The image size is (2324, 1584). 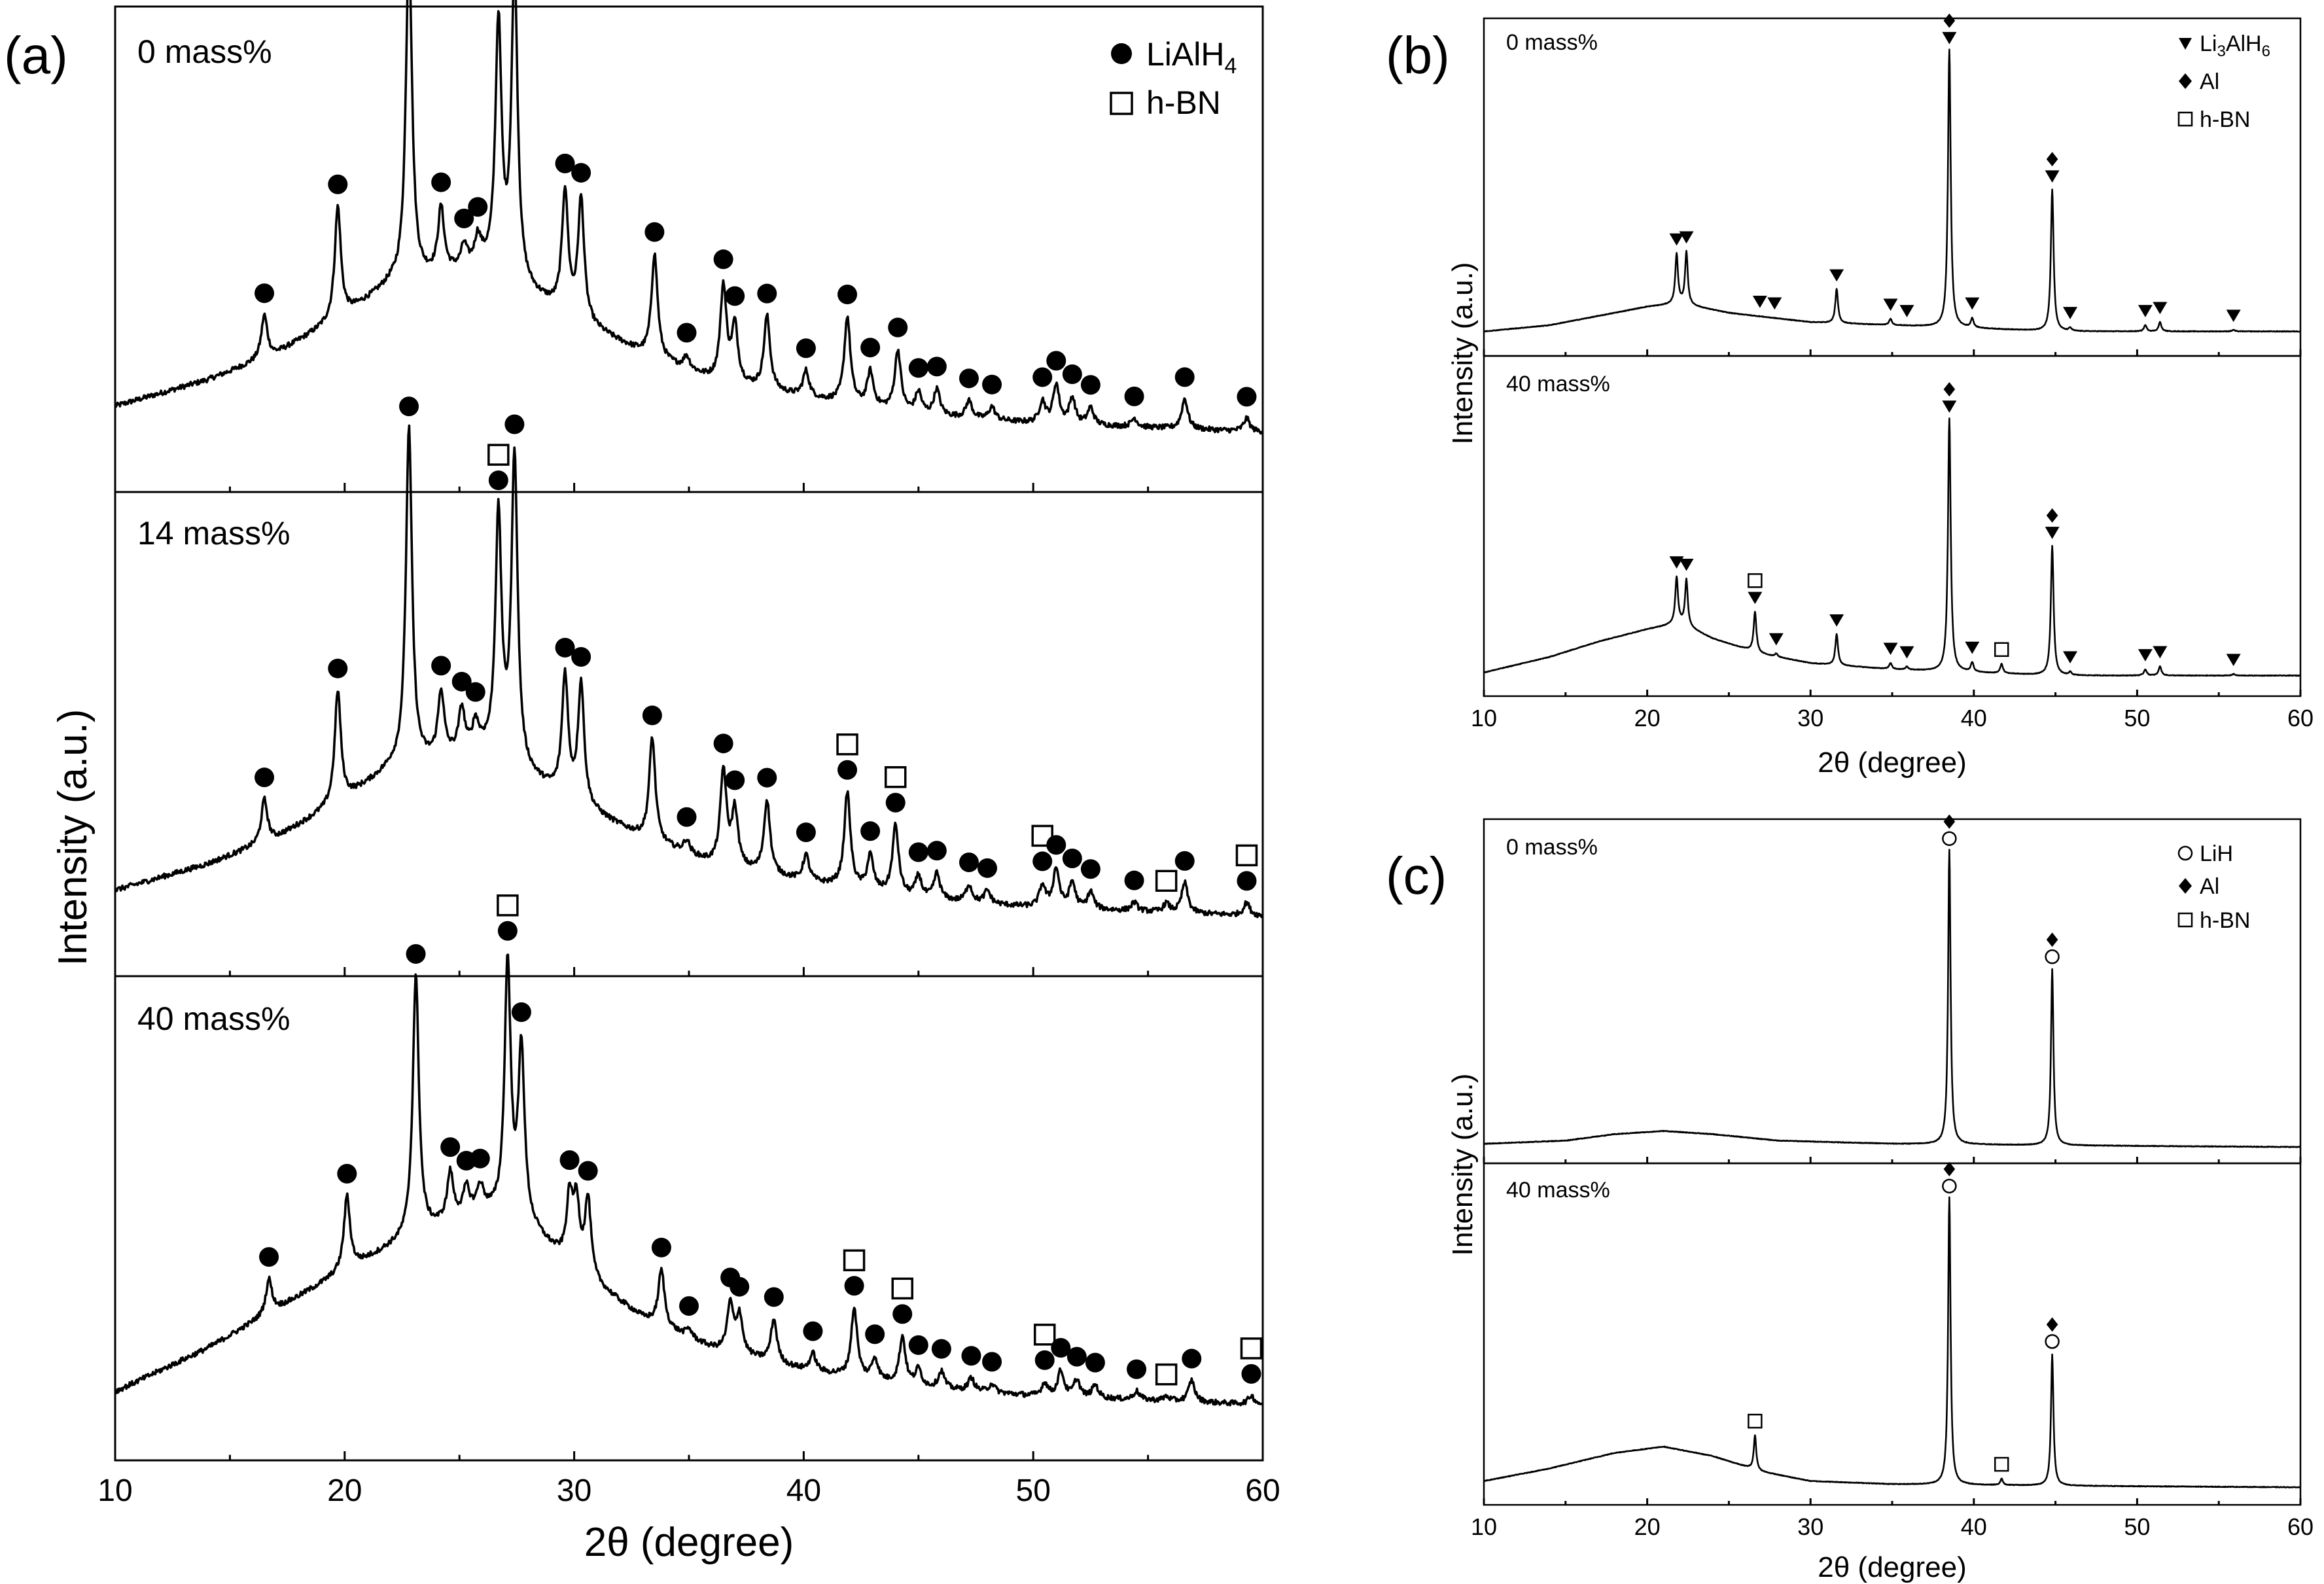 I want to click on x-tick-label-a: 40, so click(x=804, y=1490).